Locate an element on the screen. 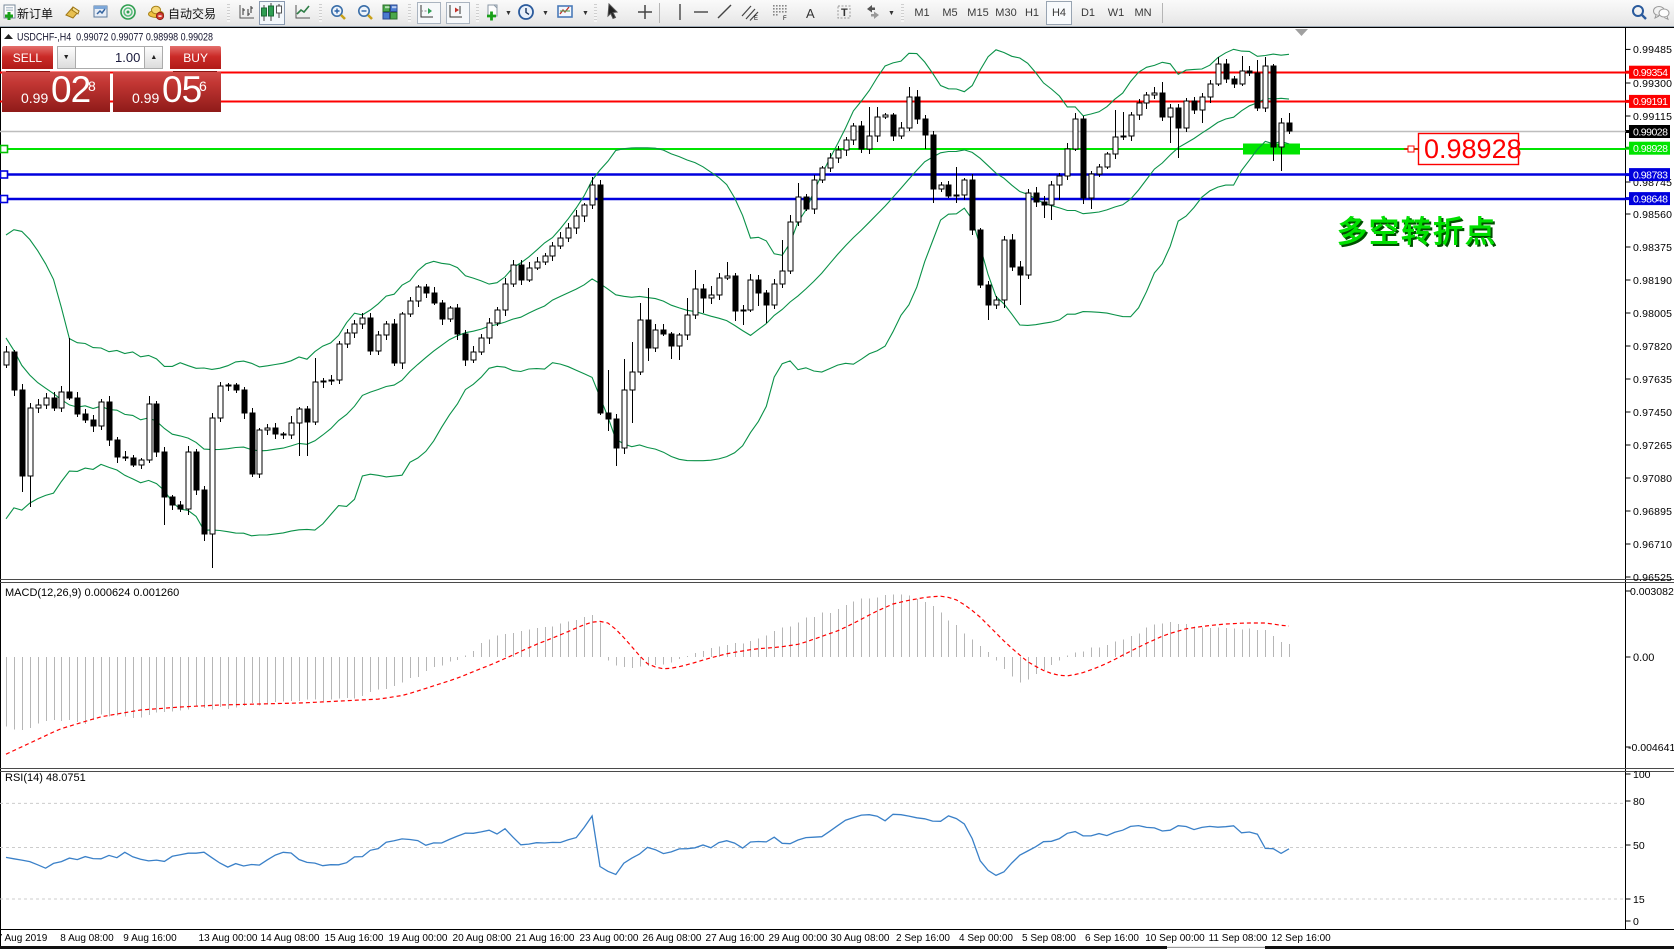  svg-text: 0.003082 is located at coordinates (1652, 592).